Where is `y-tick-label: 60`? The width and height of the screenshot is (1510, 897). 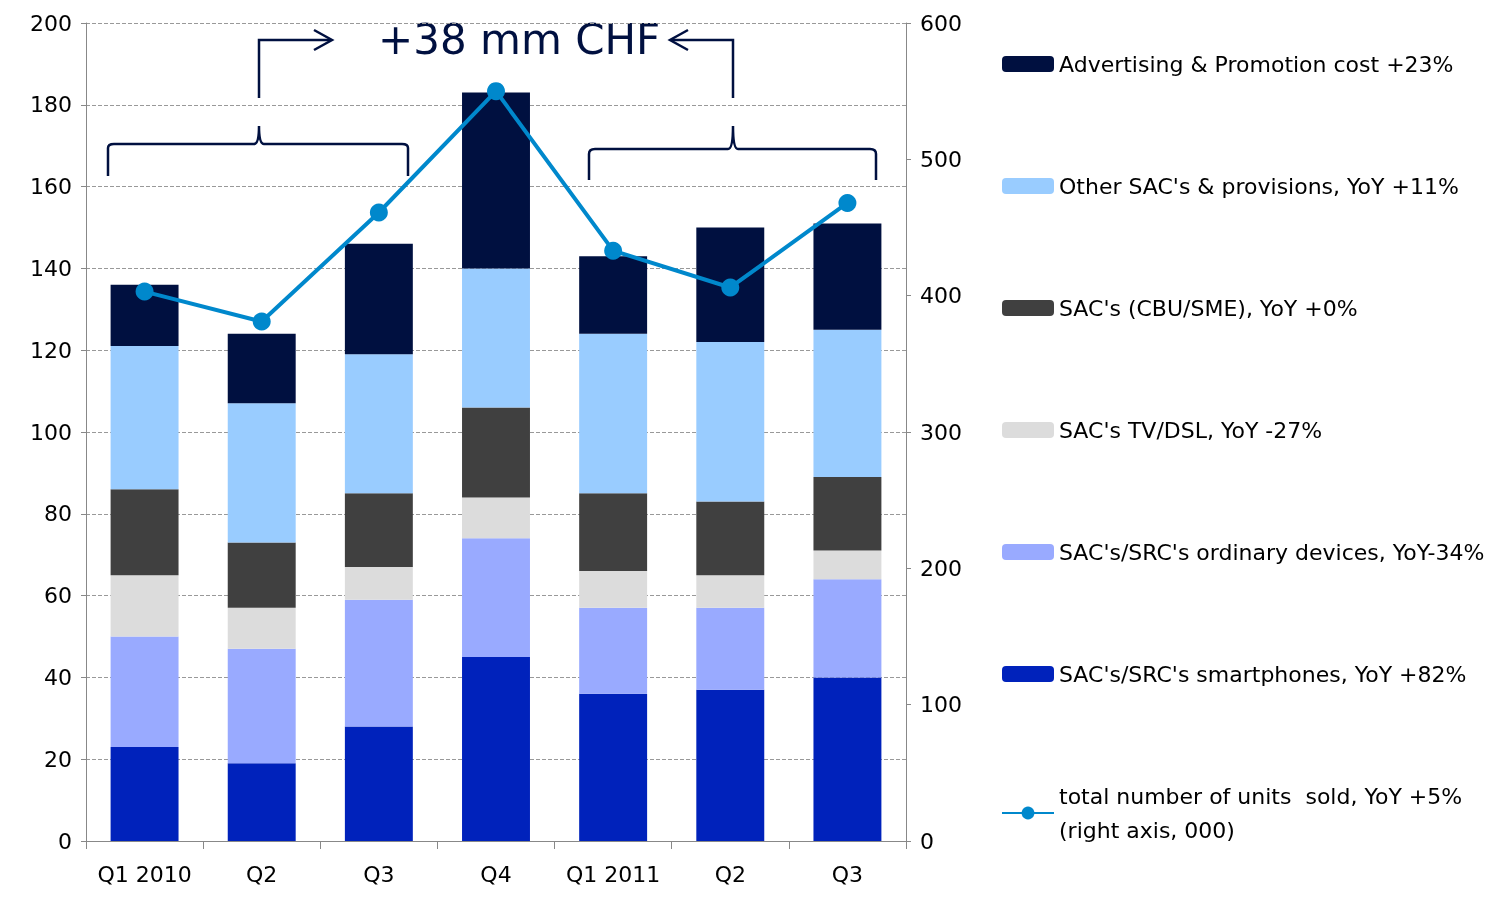 y-tick-label: 60 is located at coordinates (58, 596).